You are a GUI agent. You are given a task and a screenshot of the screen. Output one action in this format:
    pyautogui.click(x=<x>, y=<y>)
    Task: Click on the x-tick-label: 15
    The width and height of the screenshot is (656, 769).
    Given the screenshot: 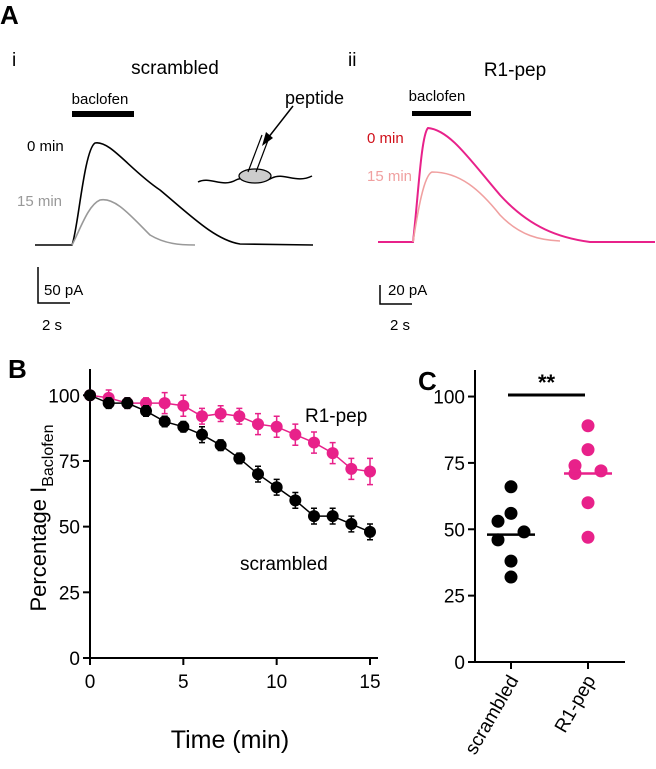 What is the action you would take?
    pyautogui.click(x=369, y=682)
    